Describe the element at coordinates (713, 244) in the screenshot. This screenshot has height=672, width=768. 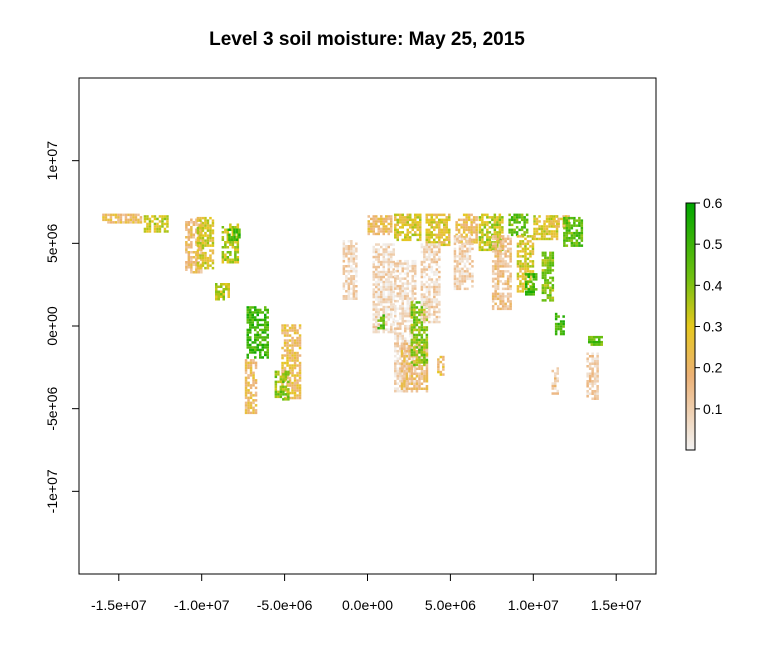
I see `colorbar-tick-label: 0.5` at that location.